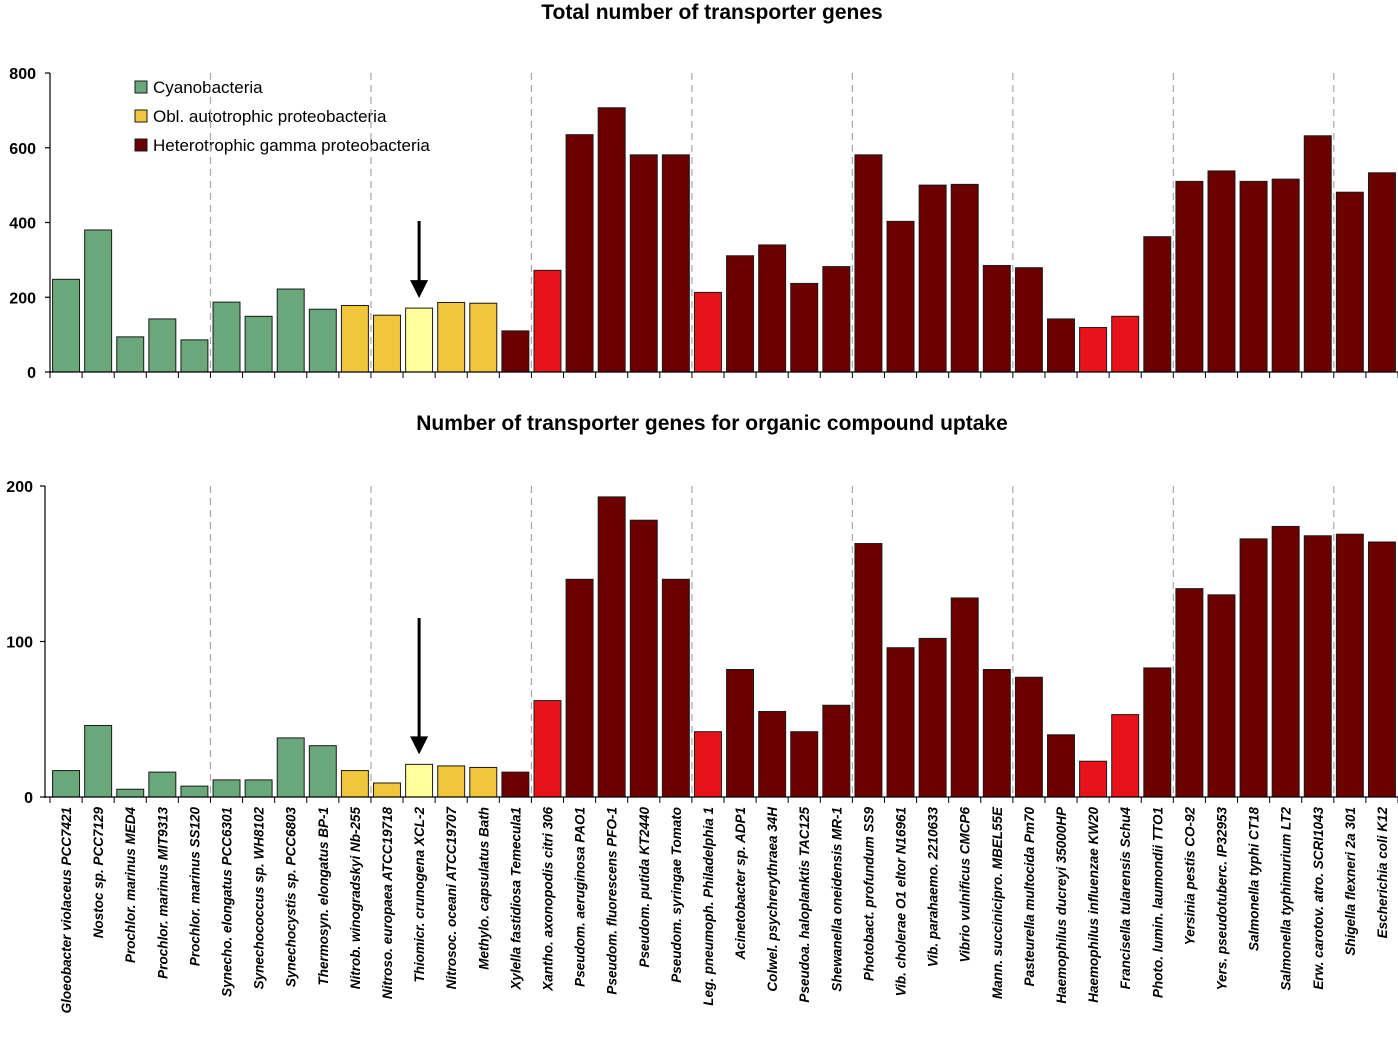 This screenshot has height=1045, width=1398. I want to click on x-tick-label-erw-carotov-atro-scri1043: Erw. carotov. atro. SCRI1043, so click(1318, 898).